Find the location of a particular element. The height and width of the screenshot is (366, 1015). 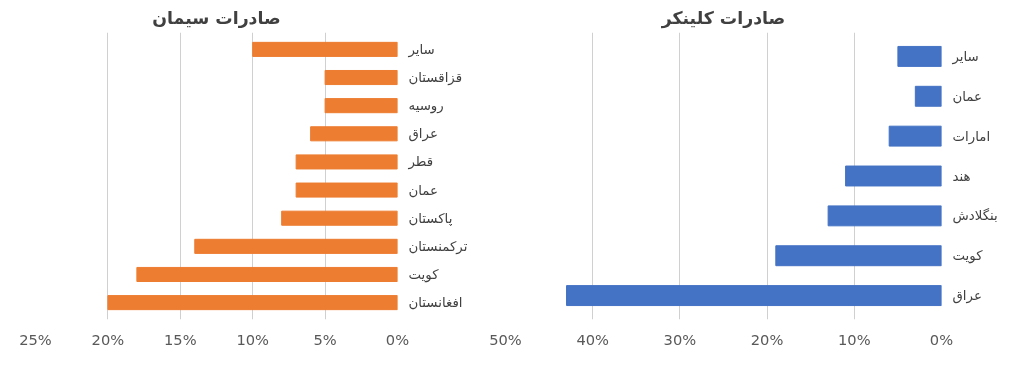

y-tick-label: ترکمنستان is located at coordinates (438, 246).